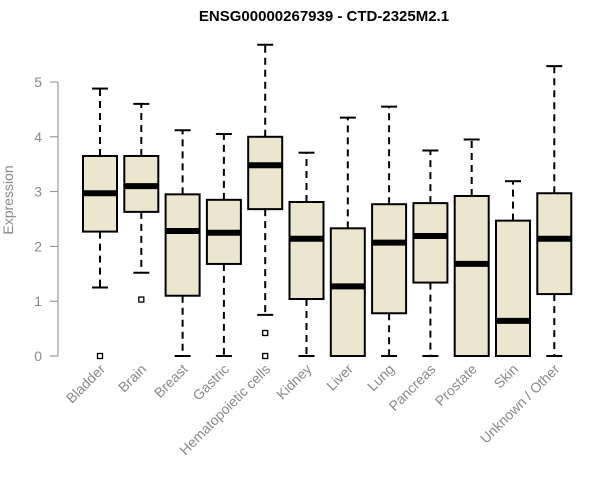 This screenshot has width=600, height=500. What do you see at coordinates (38, 301) in the screenshot?
I see `y-tick-label: 1` at bounding box center [38, 301].